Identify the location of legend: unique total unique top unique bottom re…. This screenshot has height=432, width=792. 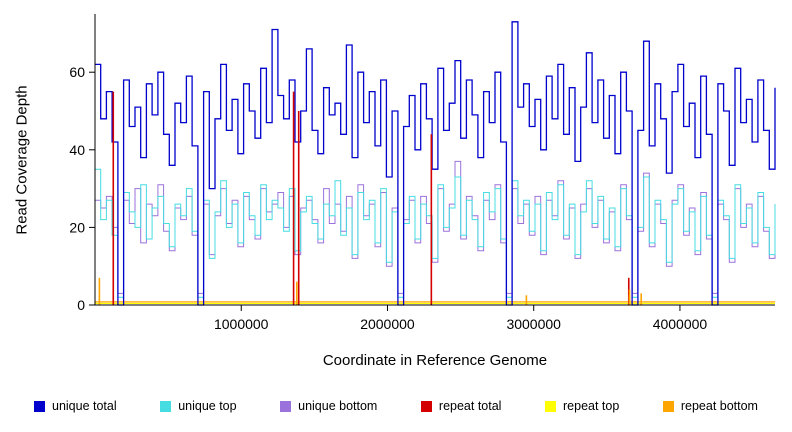
(396, 406).